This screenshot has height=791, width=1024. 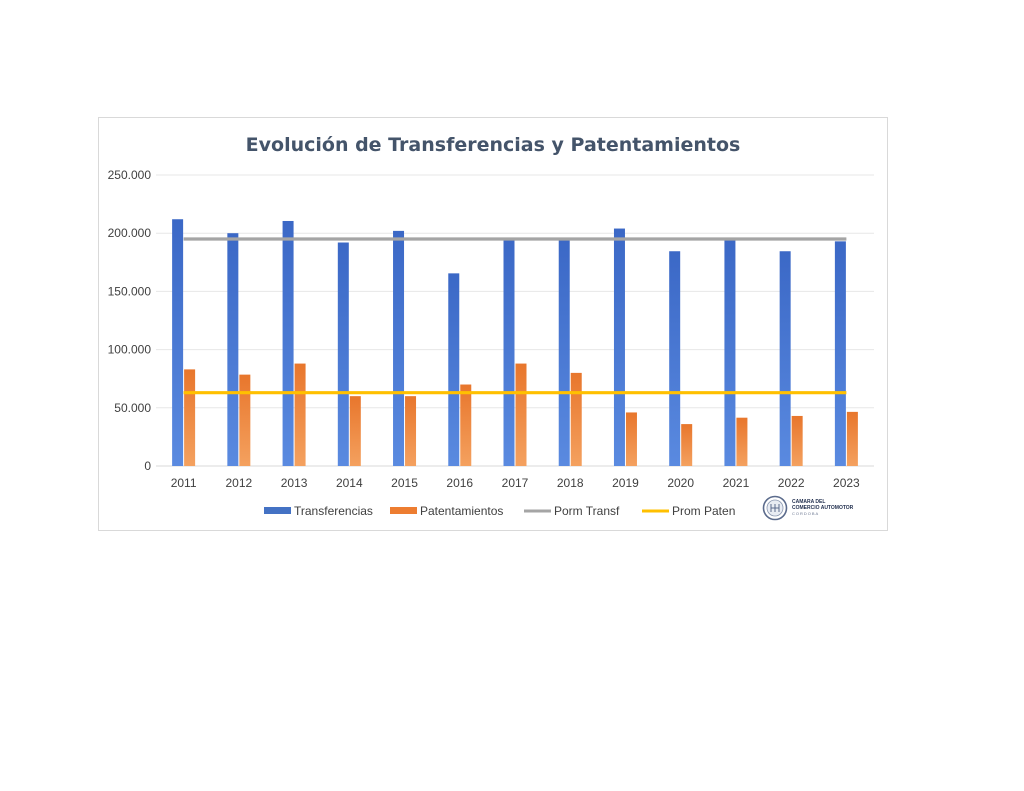 I want to click on y-tick-label: 250.000, so click(x=130, y=175).